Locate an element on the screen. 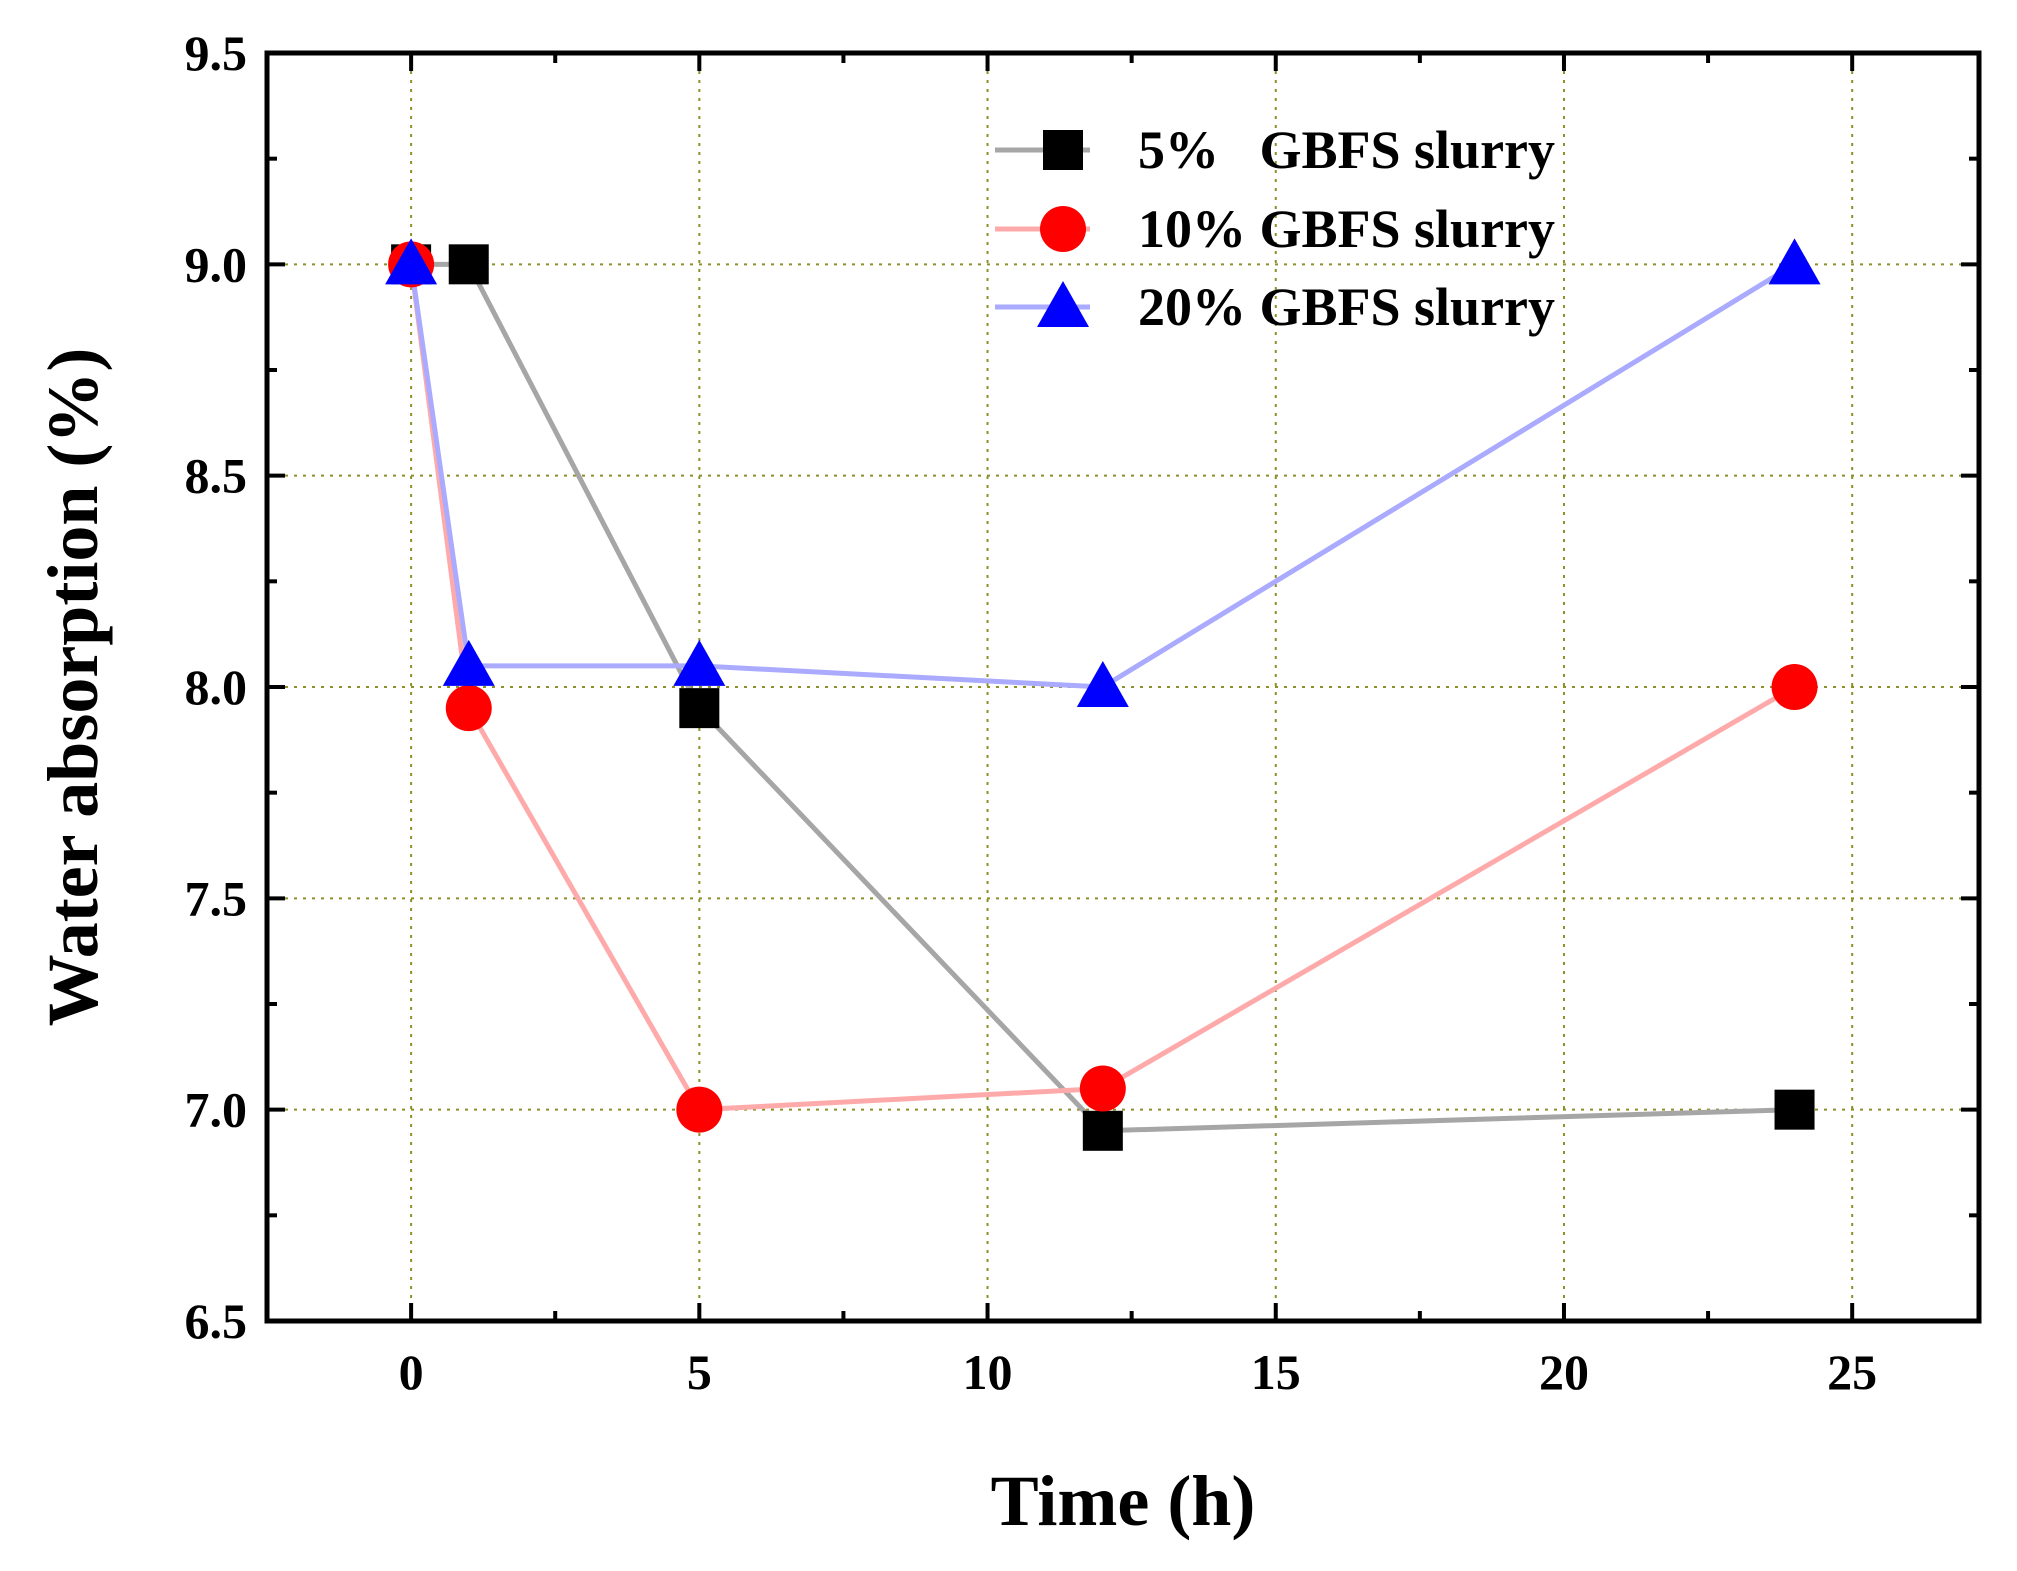  y-tick-labels: 6.5 7.0 7.5 8.0 8.5 9.0 9.5 is located at coordinates (216, 687).